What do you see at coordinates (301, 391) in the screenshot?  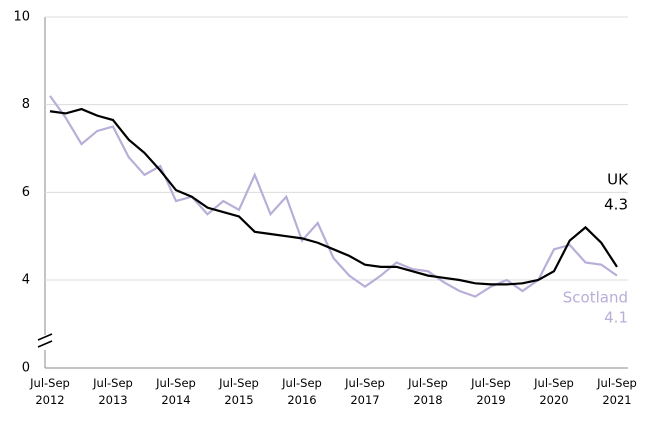 I see `x-tick-label: Jul-Sep 2016` at bounding box center [301, 391].